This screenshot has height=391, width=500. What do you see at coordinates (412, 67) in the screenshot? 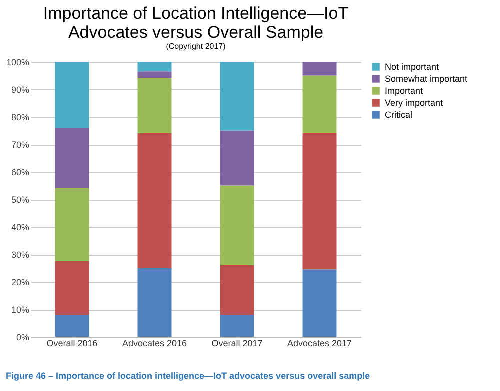
I see `legend-label: Not important` at bounding box center [412, 67].